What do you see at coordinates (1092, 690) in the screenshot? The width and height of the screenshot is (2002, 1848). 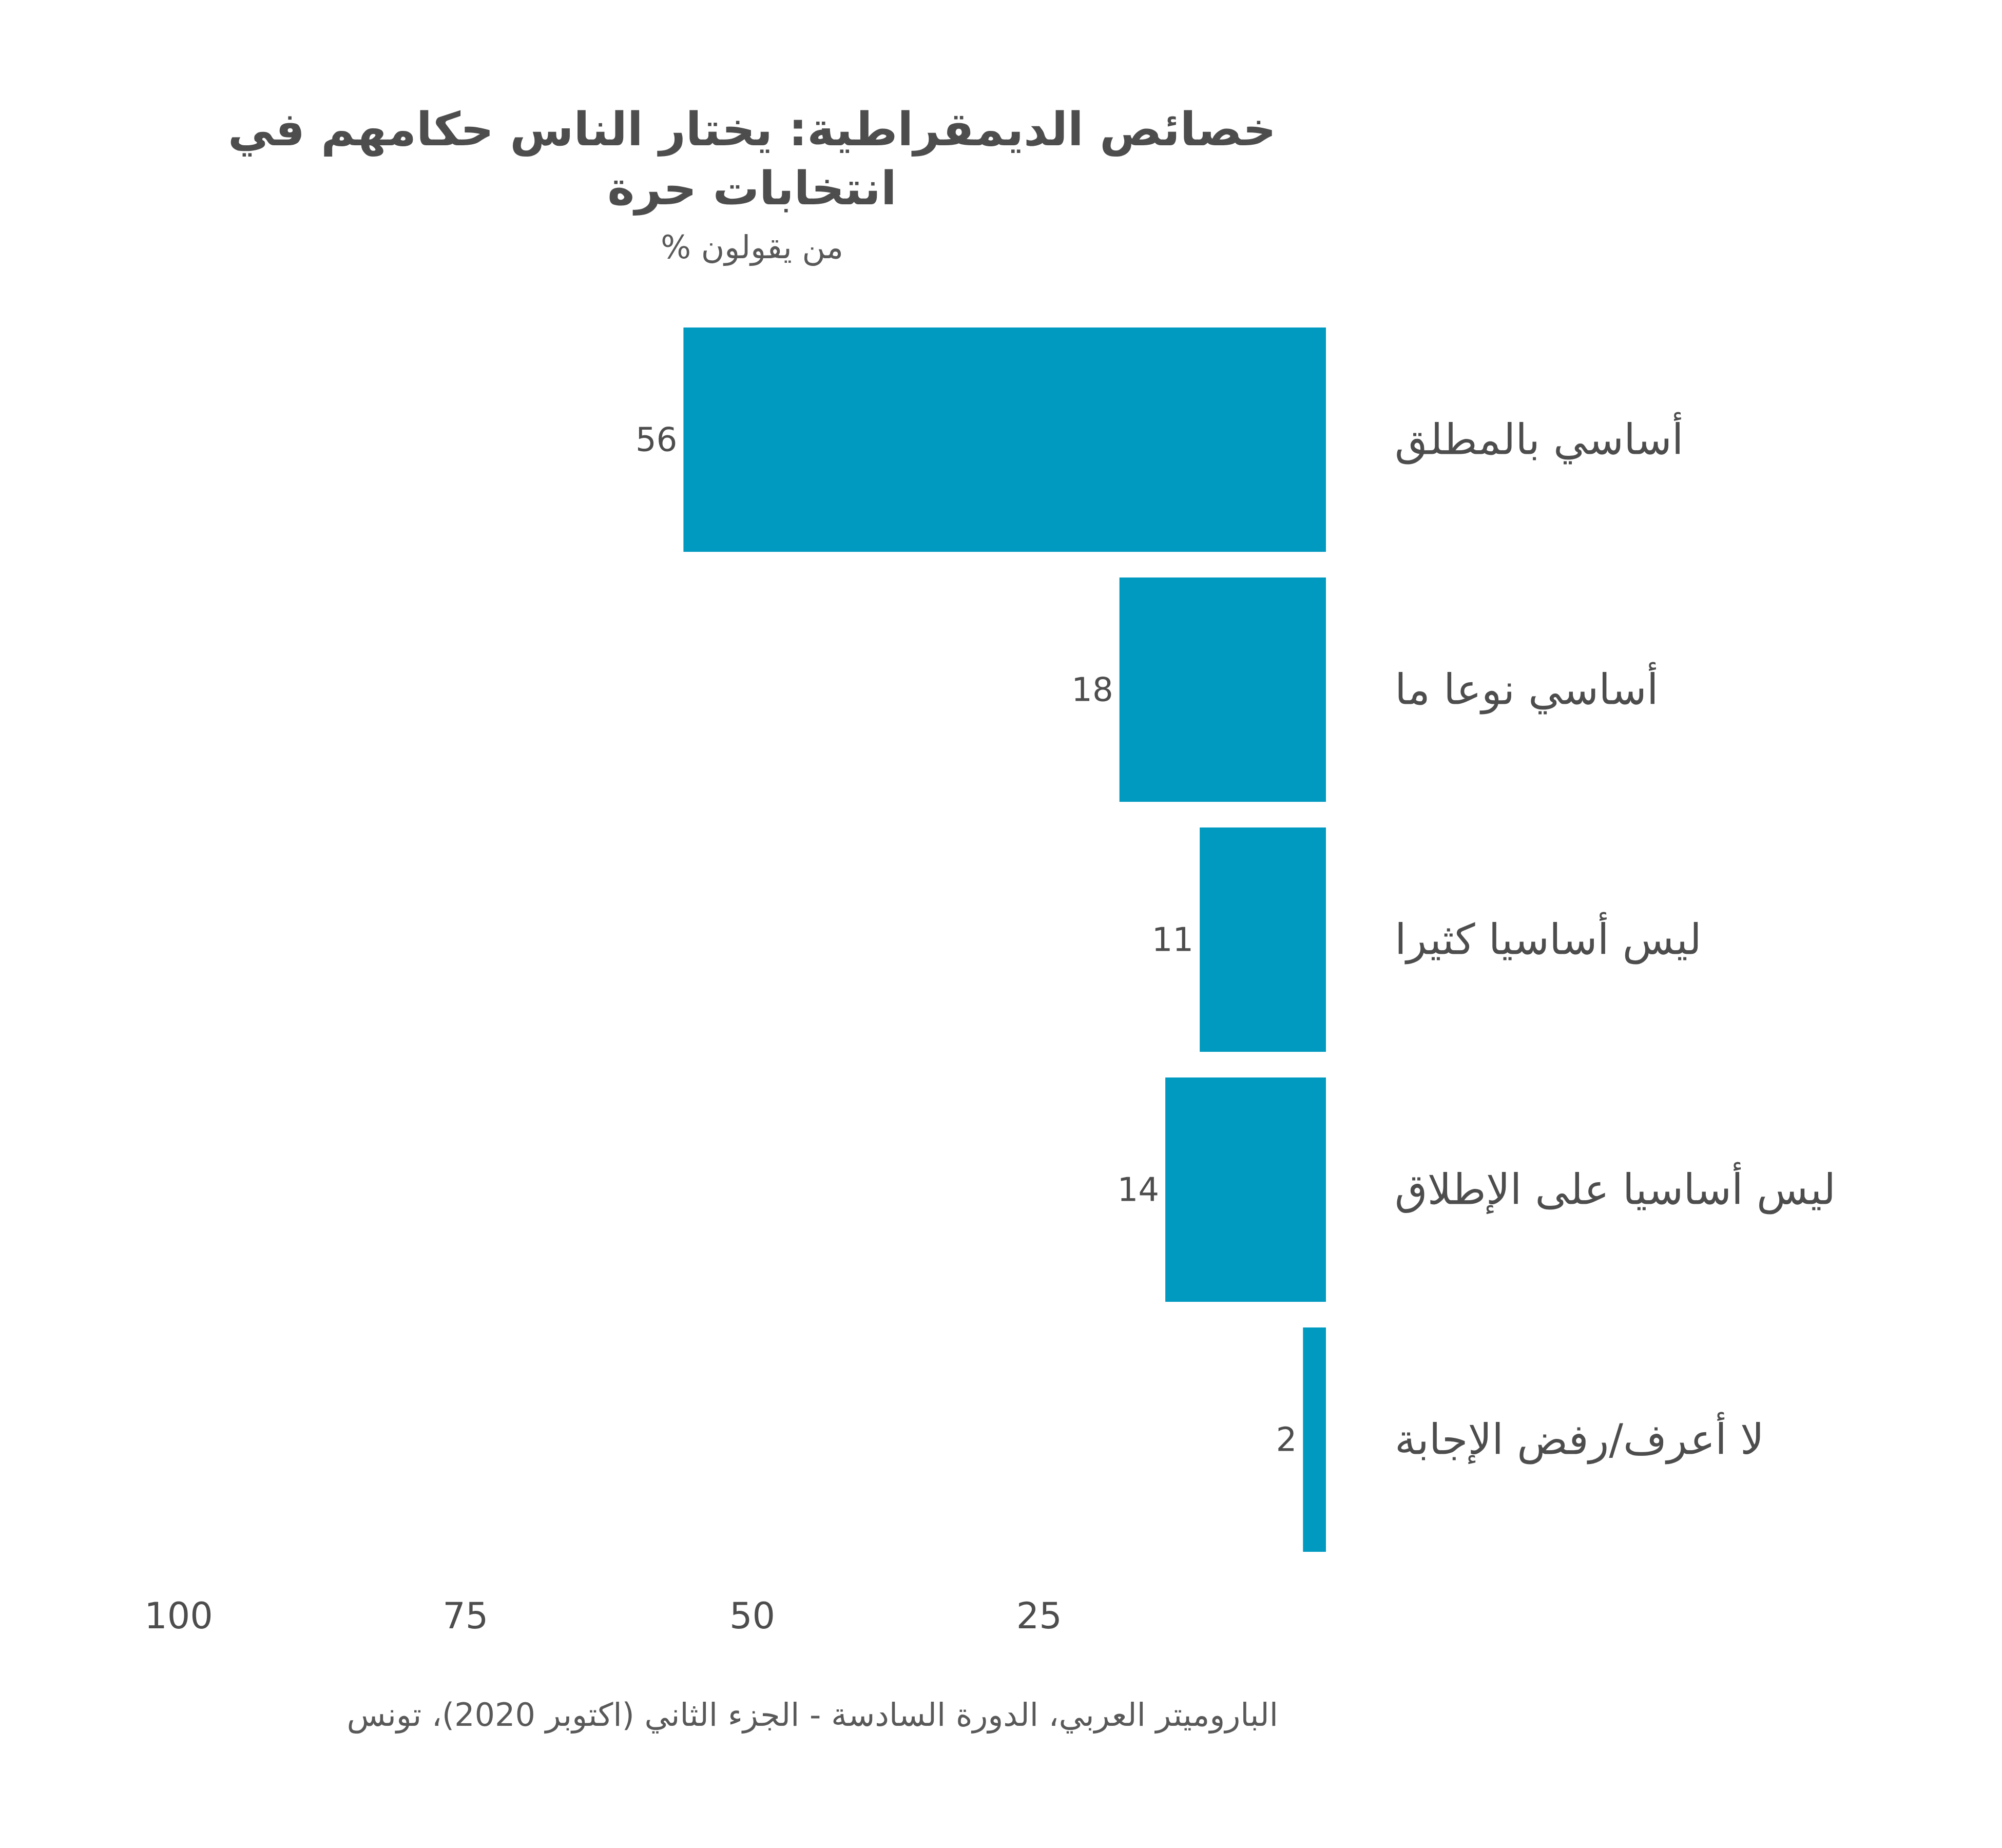 I see `value-label-2: 18` at bounding box center [1092, 690].